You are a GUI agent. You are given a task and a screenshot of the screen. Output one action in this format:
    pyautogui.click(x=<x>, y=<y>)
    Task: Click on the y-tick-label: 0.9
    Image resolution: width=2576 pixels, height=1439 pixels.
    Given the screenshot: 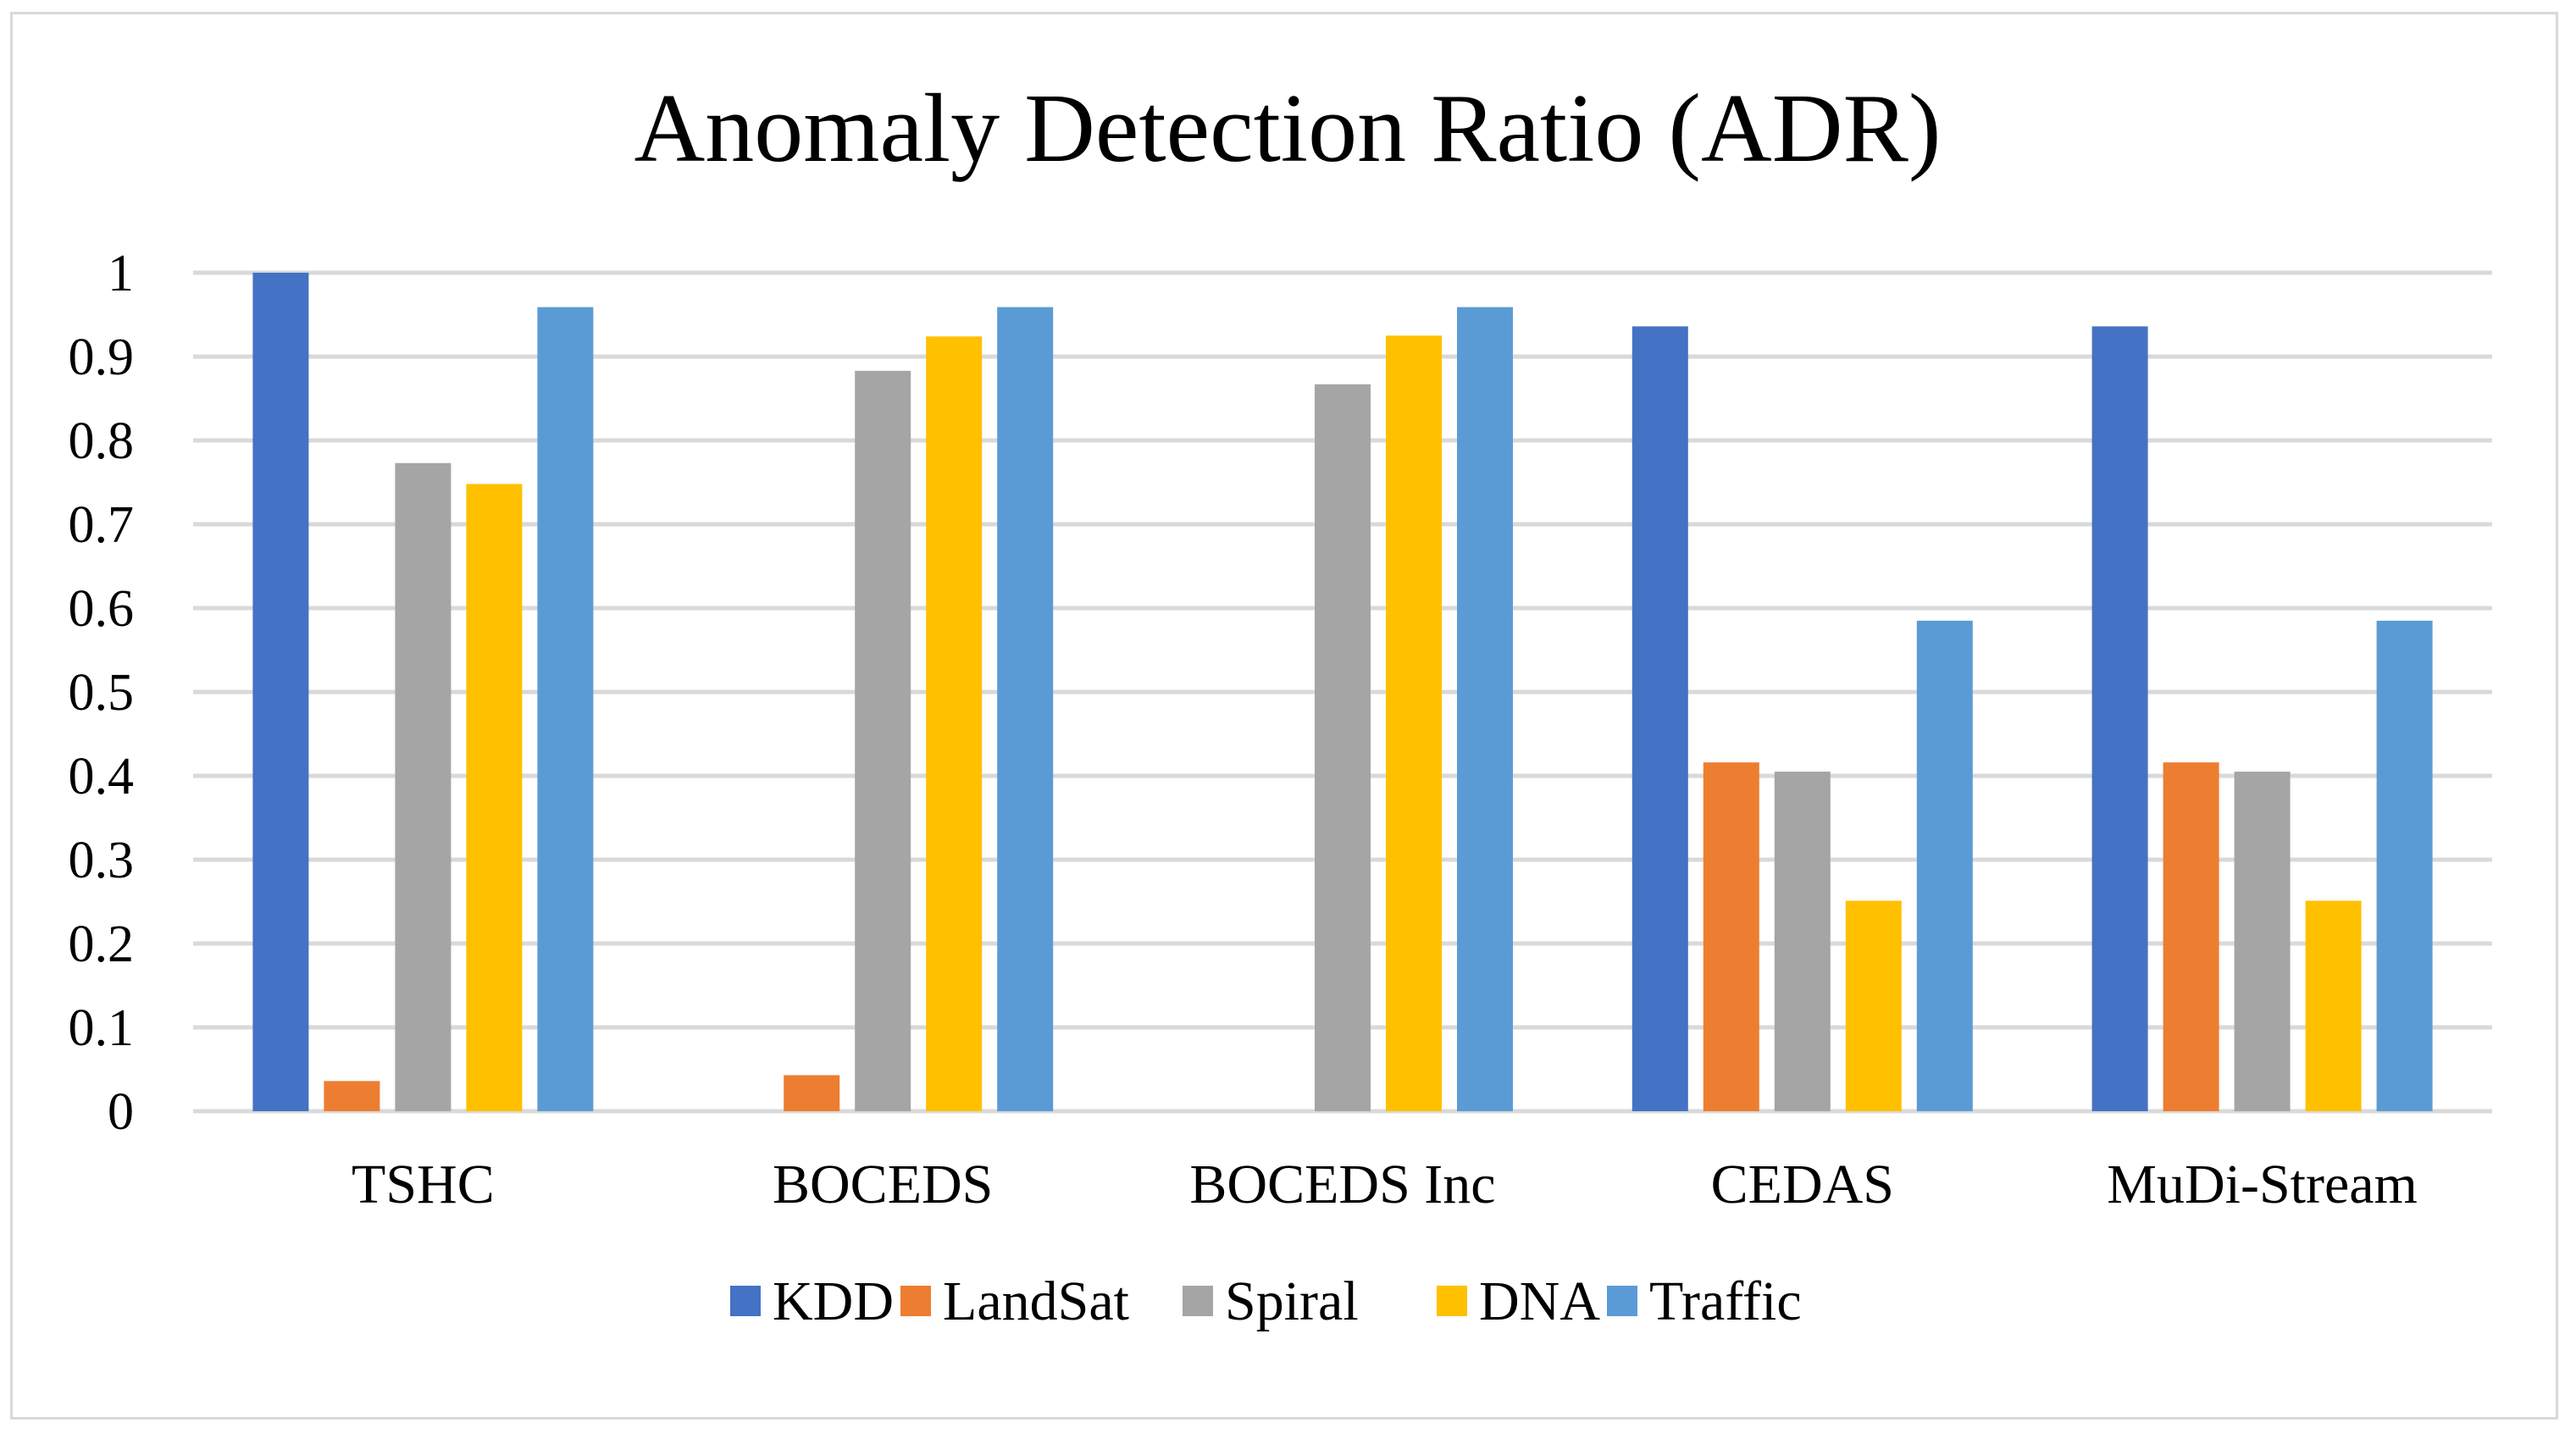 What is the action you would take?
    pyautogui.click(x=102, y=357)
    